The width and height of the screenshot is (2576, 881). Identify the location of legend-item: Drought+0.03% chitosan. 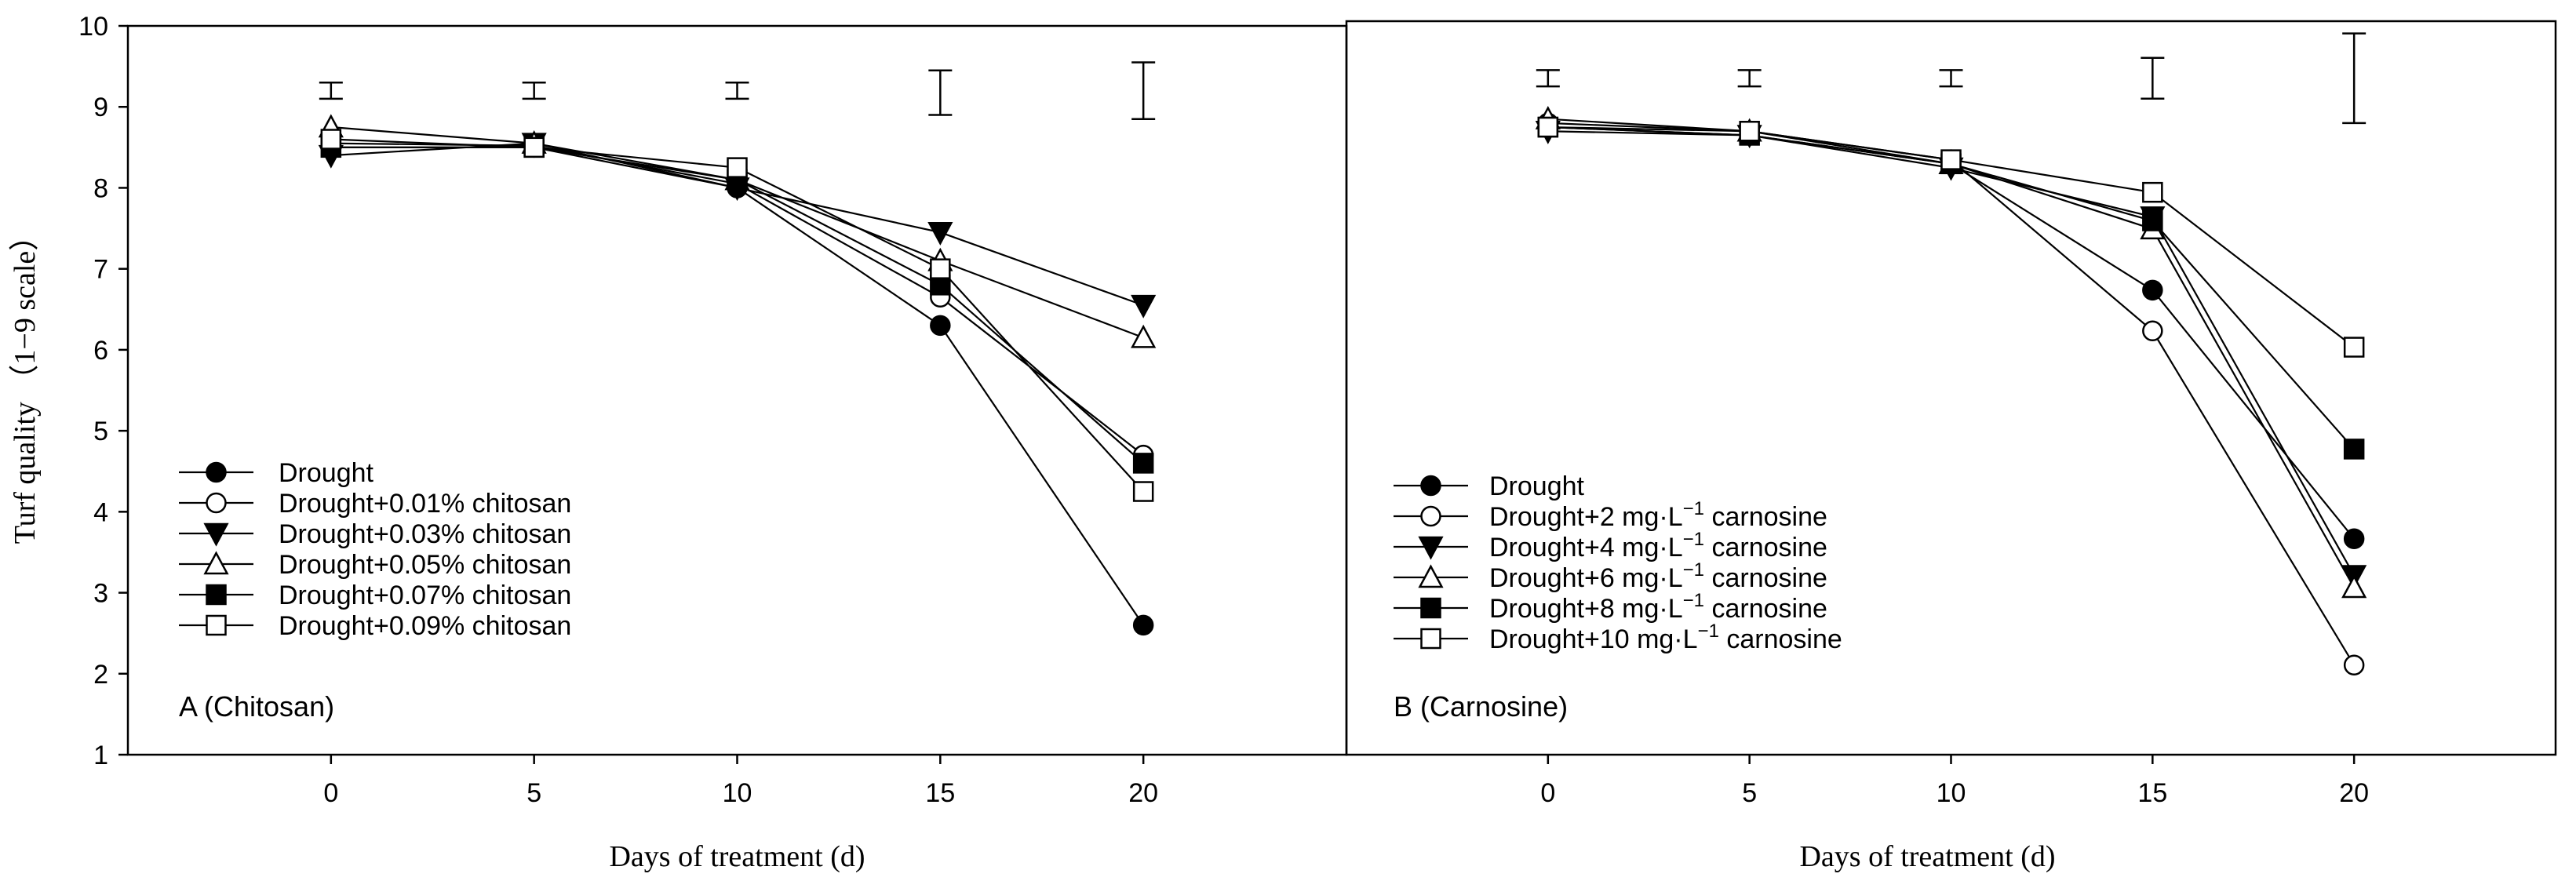
(375, 534).